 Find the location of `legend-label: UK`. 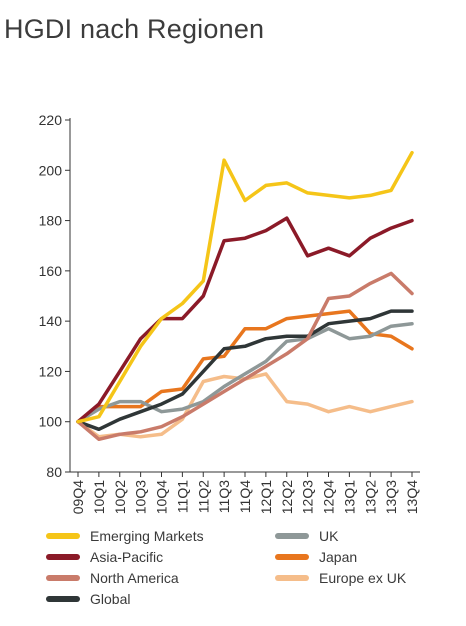

legend-label: UK is located at coordinates (329, 536).